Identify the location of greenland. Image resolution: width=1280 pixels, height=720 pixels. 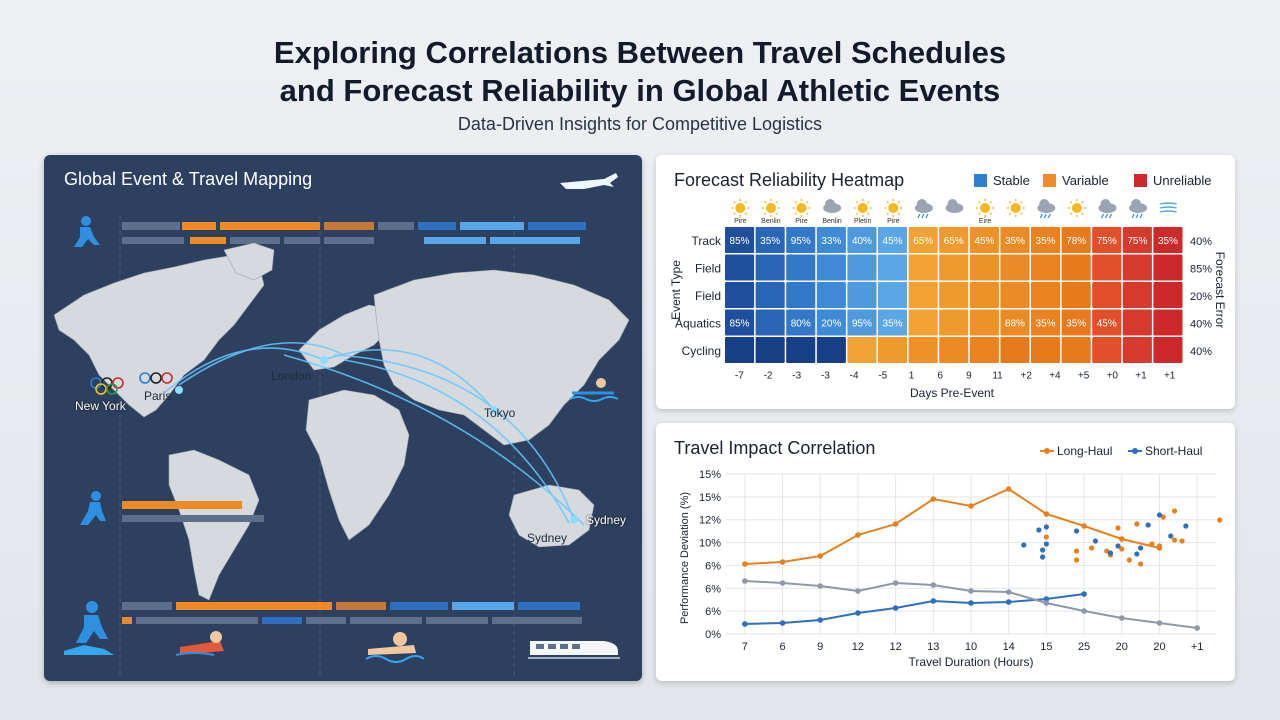
(249, 261).